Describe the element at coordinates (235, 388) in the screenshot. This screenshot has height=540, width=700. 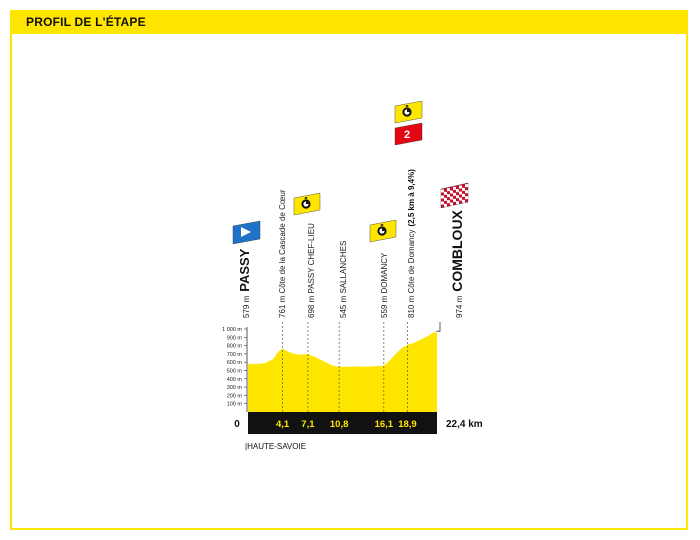
I see `y-tick-label: 300 m` at that location.